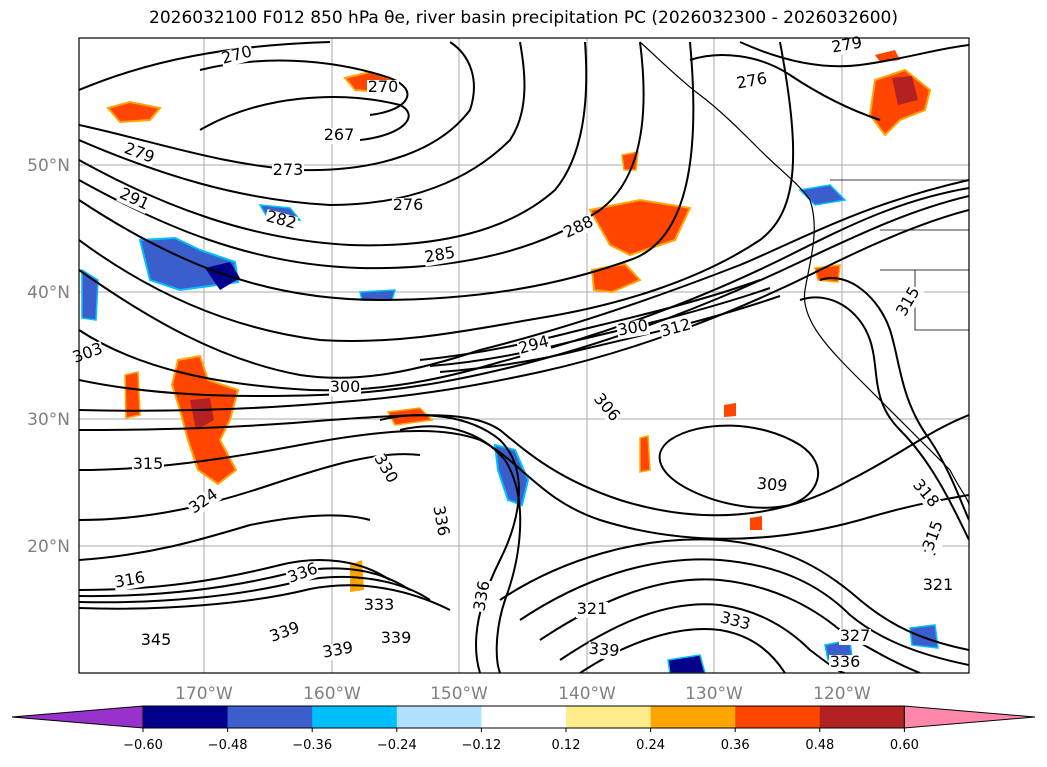  I want to click on longitude-axis: 170°W 160°W 150°W 140°W 130°W 120°W, so click(523, 694).